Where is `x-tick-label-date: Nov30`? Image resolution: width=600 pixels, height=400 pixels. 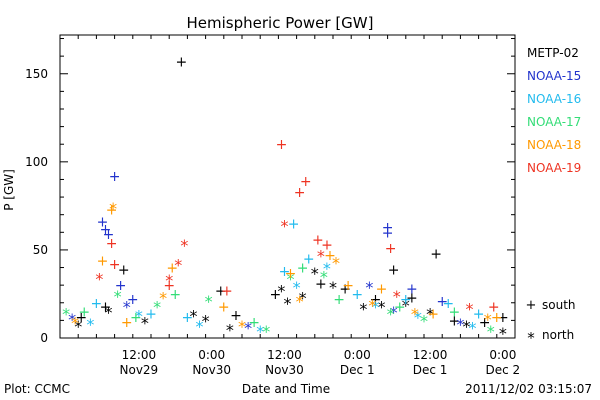
x-tick-label-date: Nov30 is located at coordinates (211, 370).